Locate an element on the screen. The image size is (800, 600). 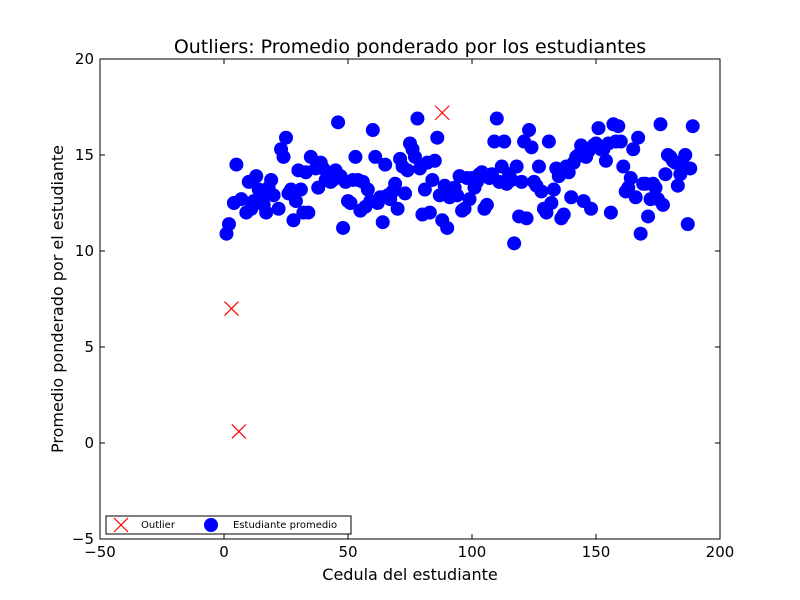
legend: Outlier Estudiante promedio is located at coordinates (228, 525).